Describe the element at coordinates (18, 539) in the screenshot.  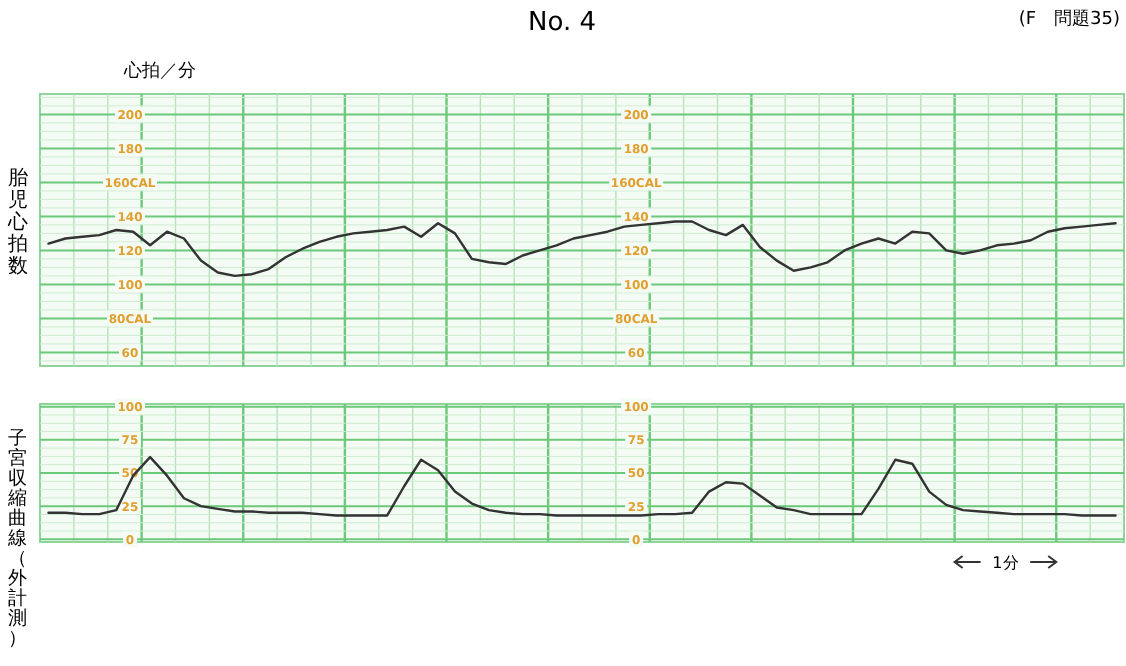
I see `text: 子宮収縮曲線（外計測）` at that location.